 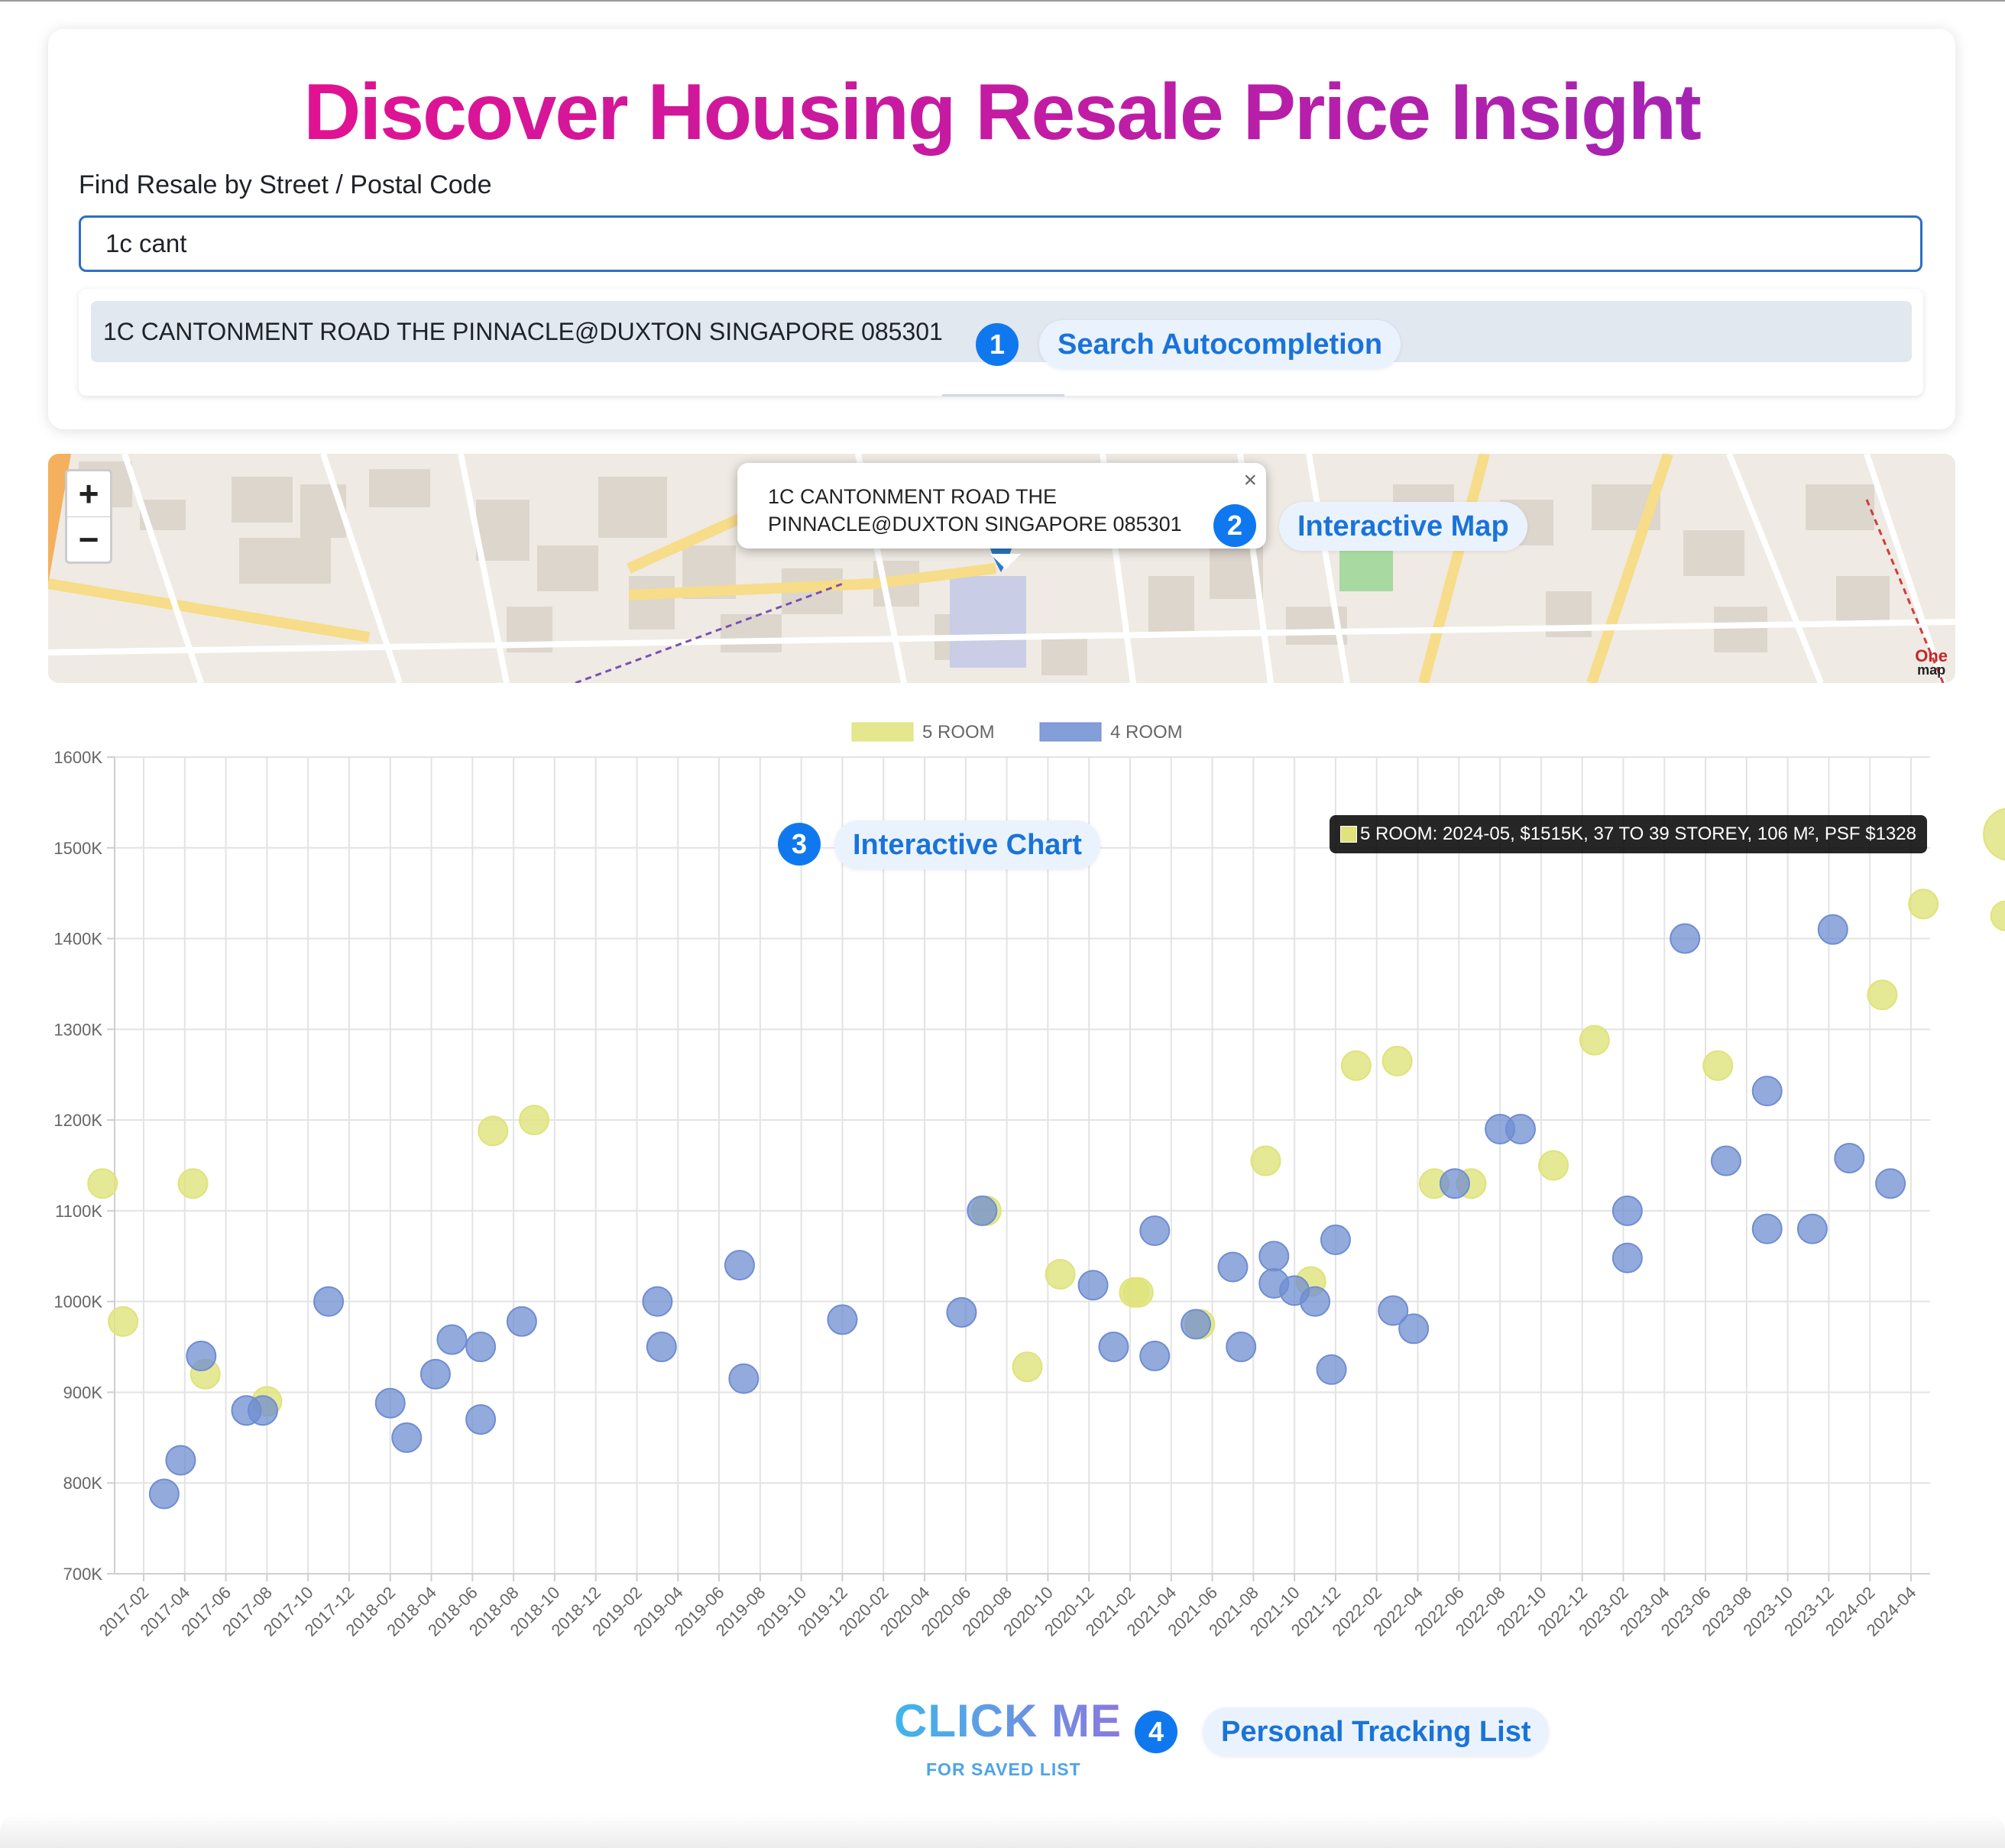 I want to click on legend-swatch, so click(x=882, y=732).